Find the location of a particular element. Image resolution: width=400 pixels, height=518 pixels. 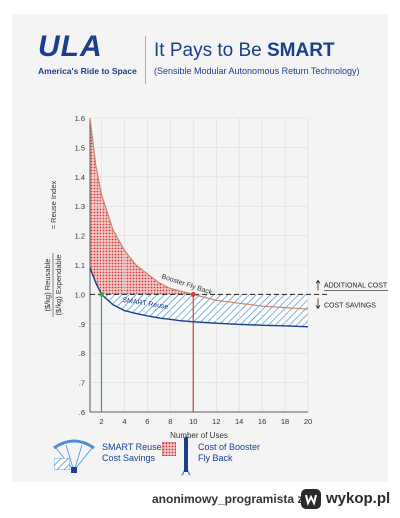

legend-smart-line1: SMART Reuse is located at coordinates (132, 447).